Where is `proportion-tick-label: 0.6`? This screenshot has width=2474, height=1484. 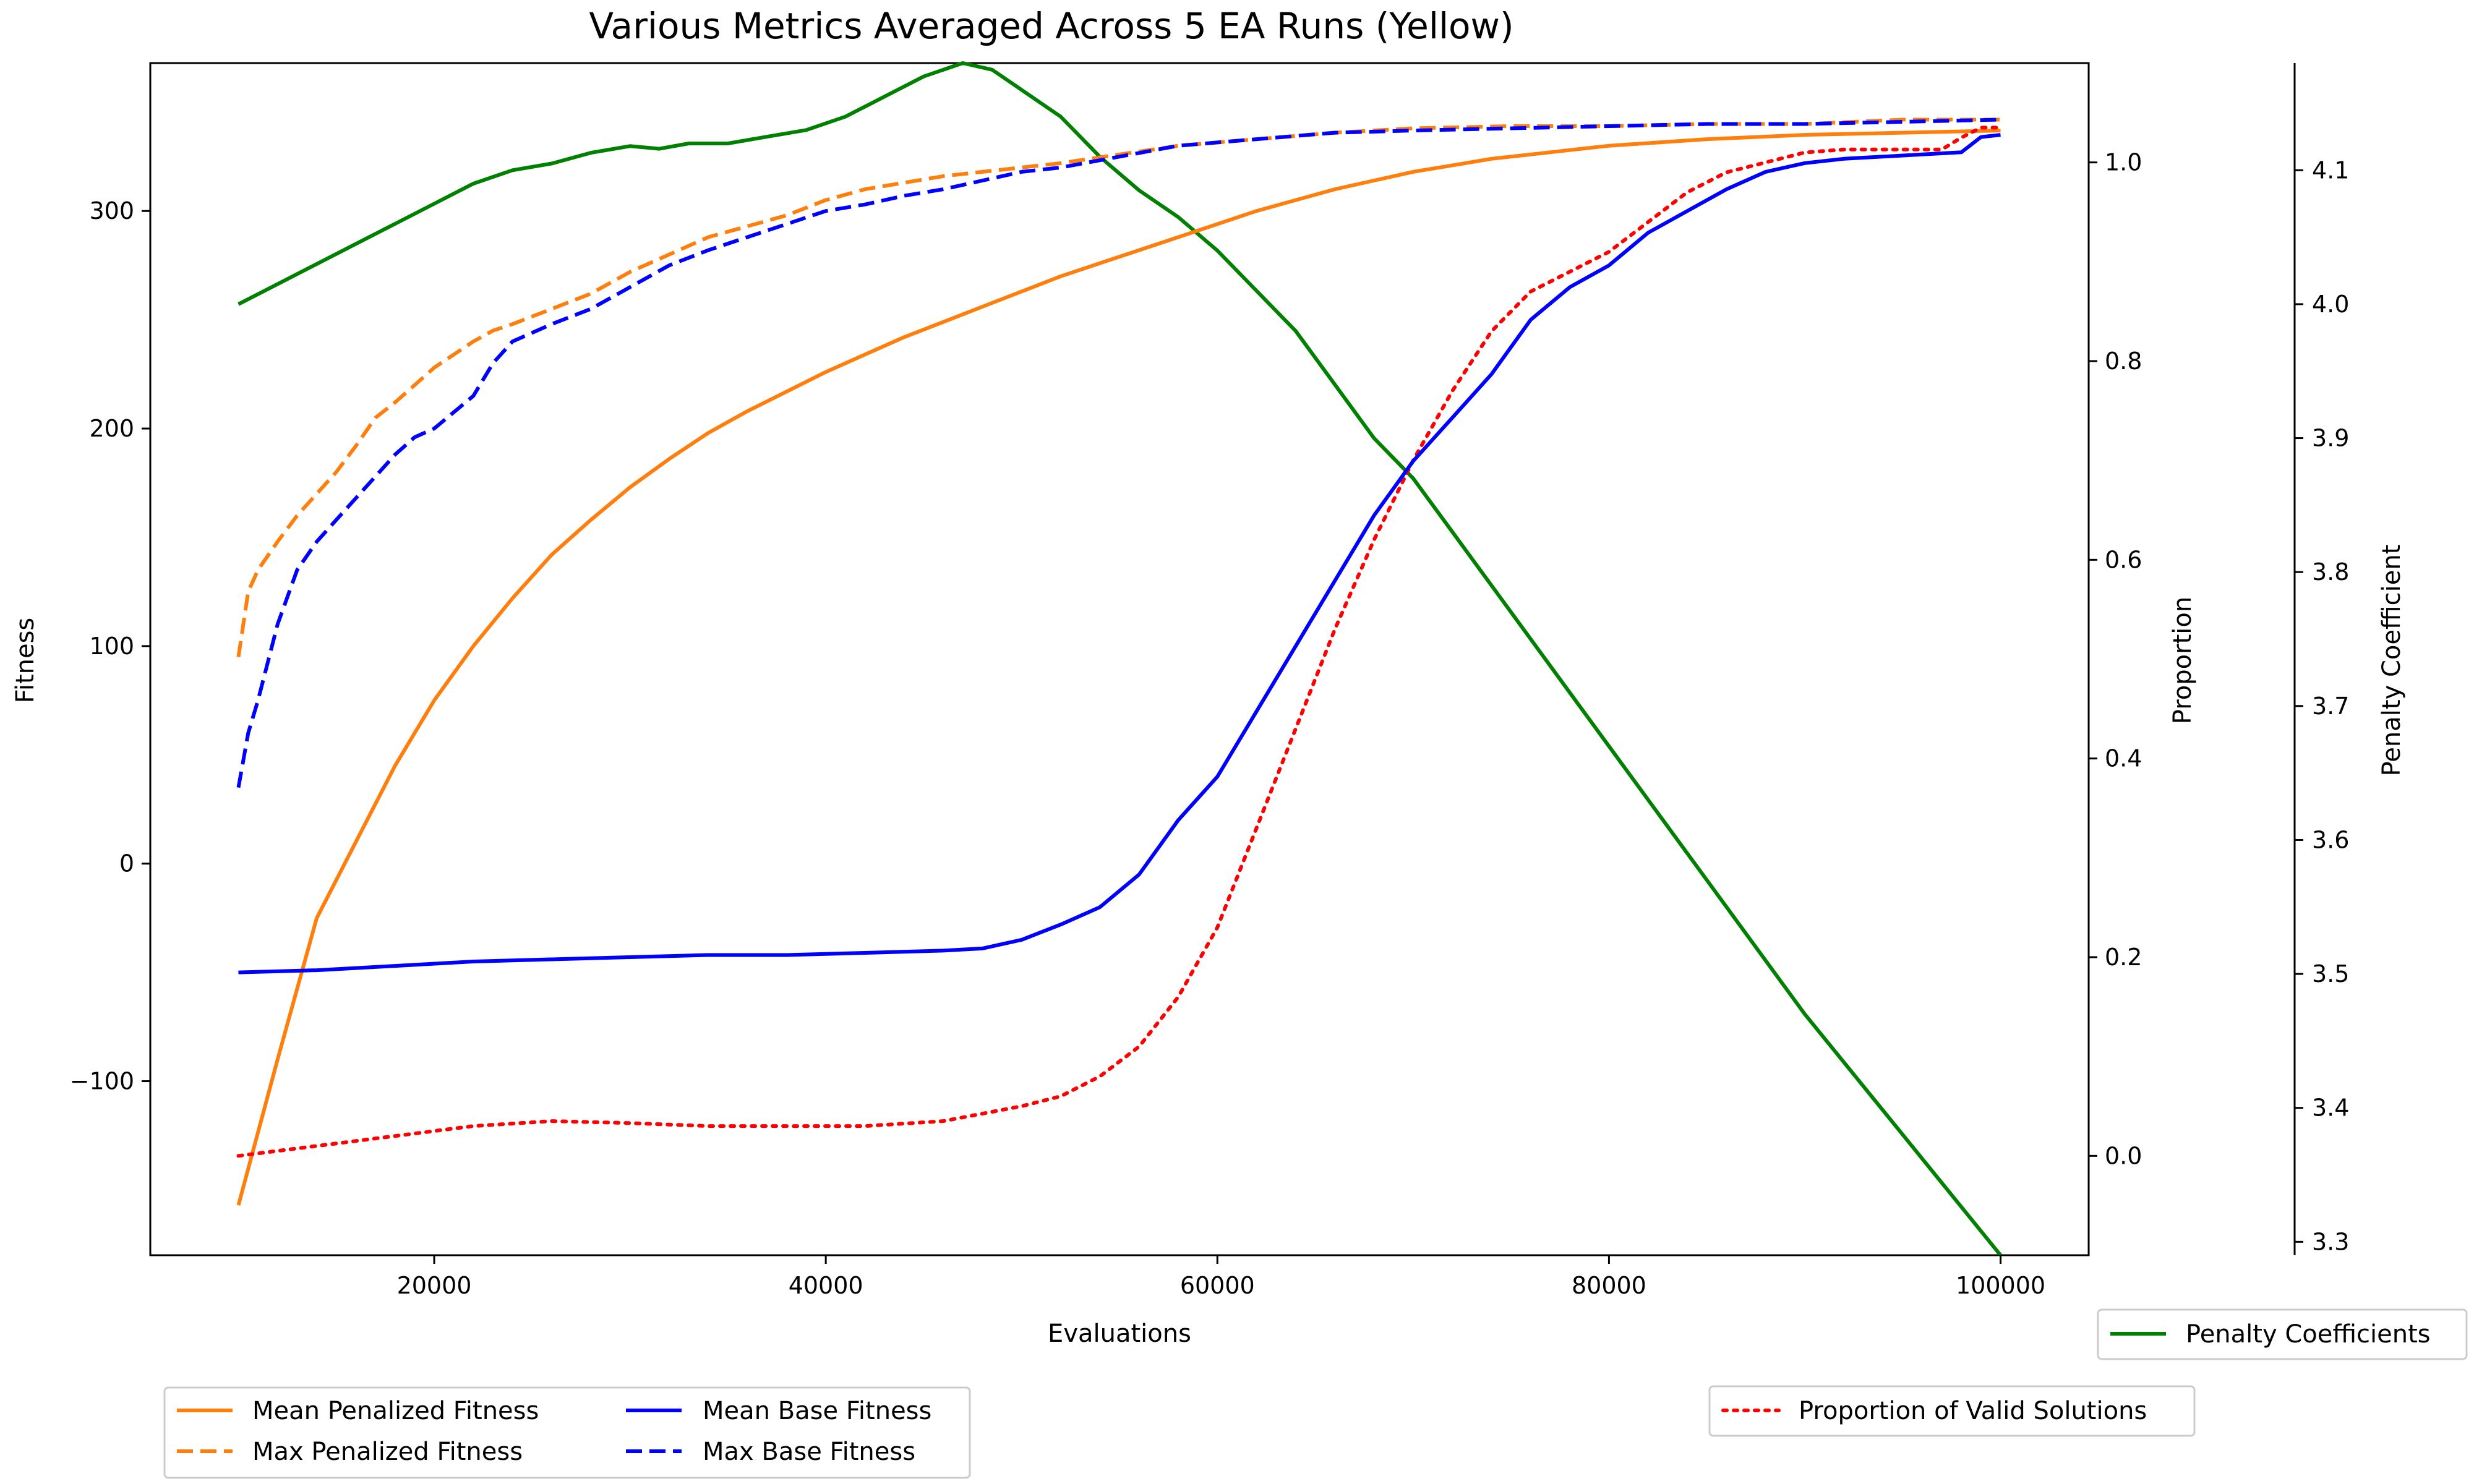 proportion-tick-label: 0.6 is located at coordinates (2123, 559).